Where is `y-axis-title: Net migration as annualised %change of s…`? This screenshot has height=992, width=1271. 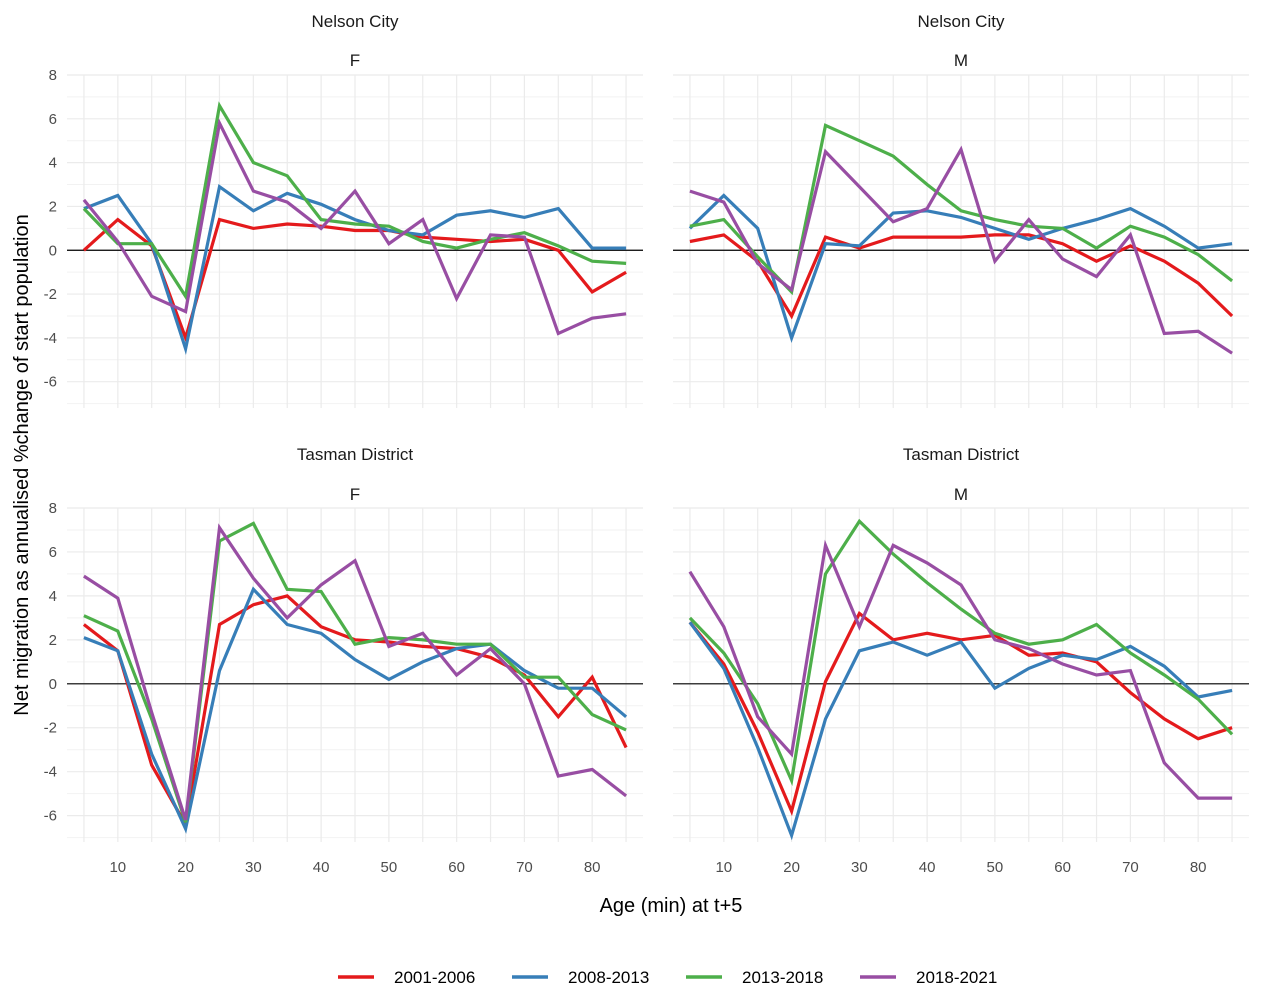
y-axis-title: Net migration as annualised %change of s… is located at coordinates (22, 464).